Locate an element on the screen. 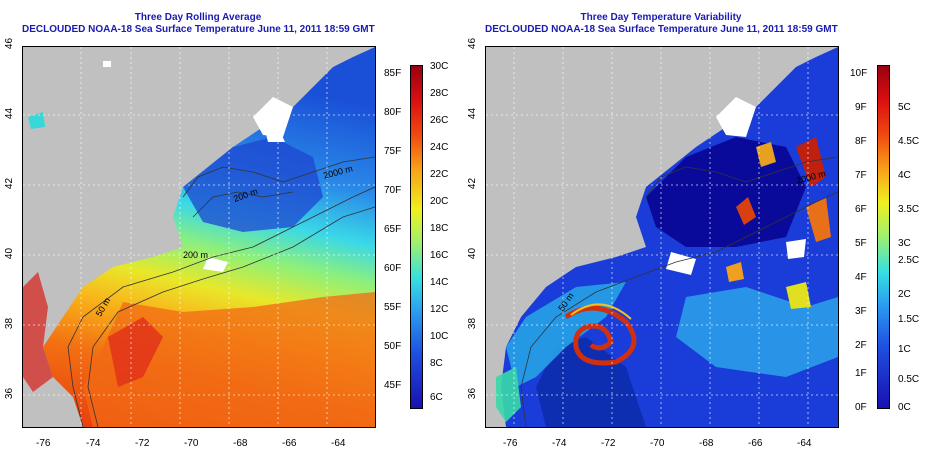 The height and width of the screenshot is (475, 950). right-x-tick: -64 is located at coordinates (804, 443).